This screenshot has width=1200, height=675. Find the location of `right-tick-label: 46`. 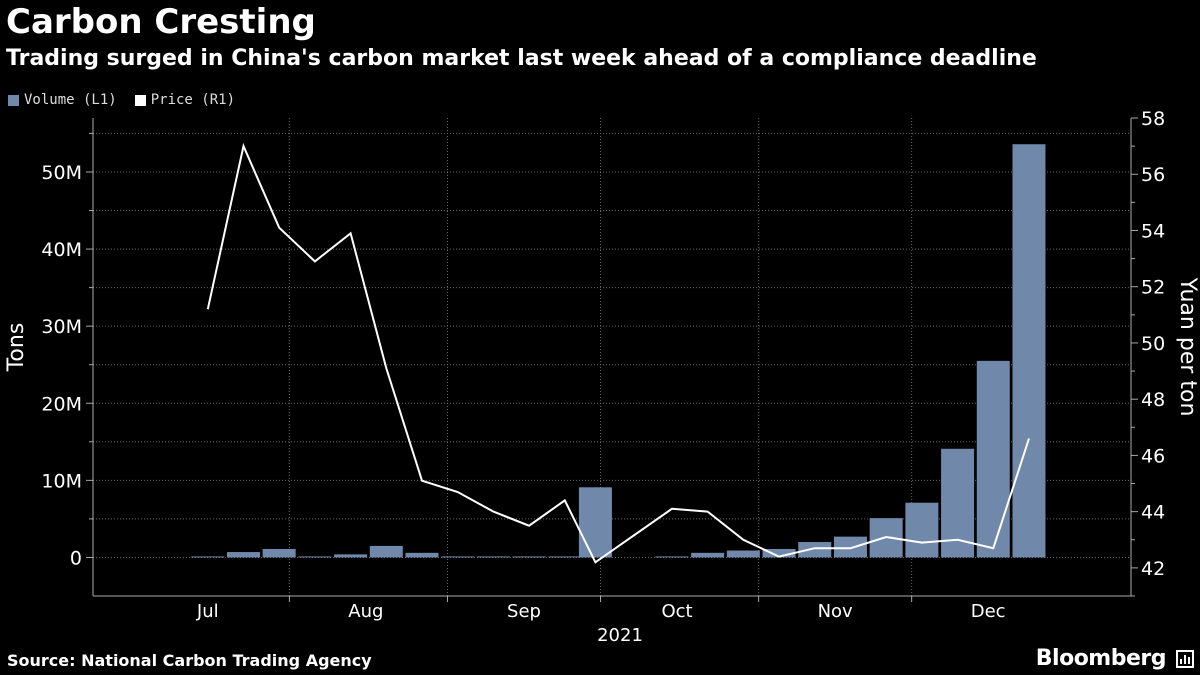

right-tick-label: 46 is located at coordinates (1153, 456).